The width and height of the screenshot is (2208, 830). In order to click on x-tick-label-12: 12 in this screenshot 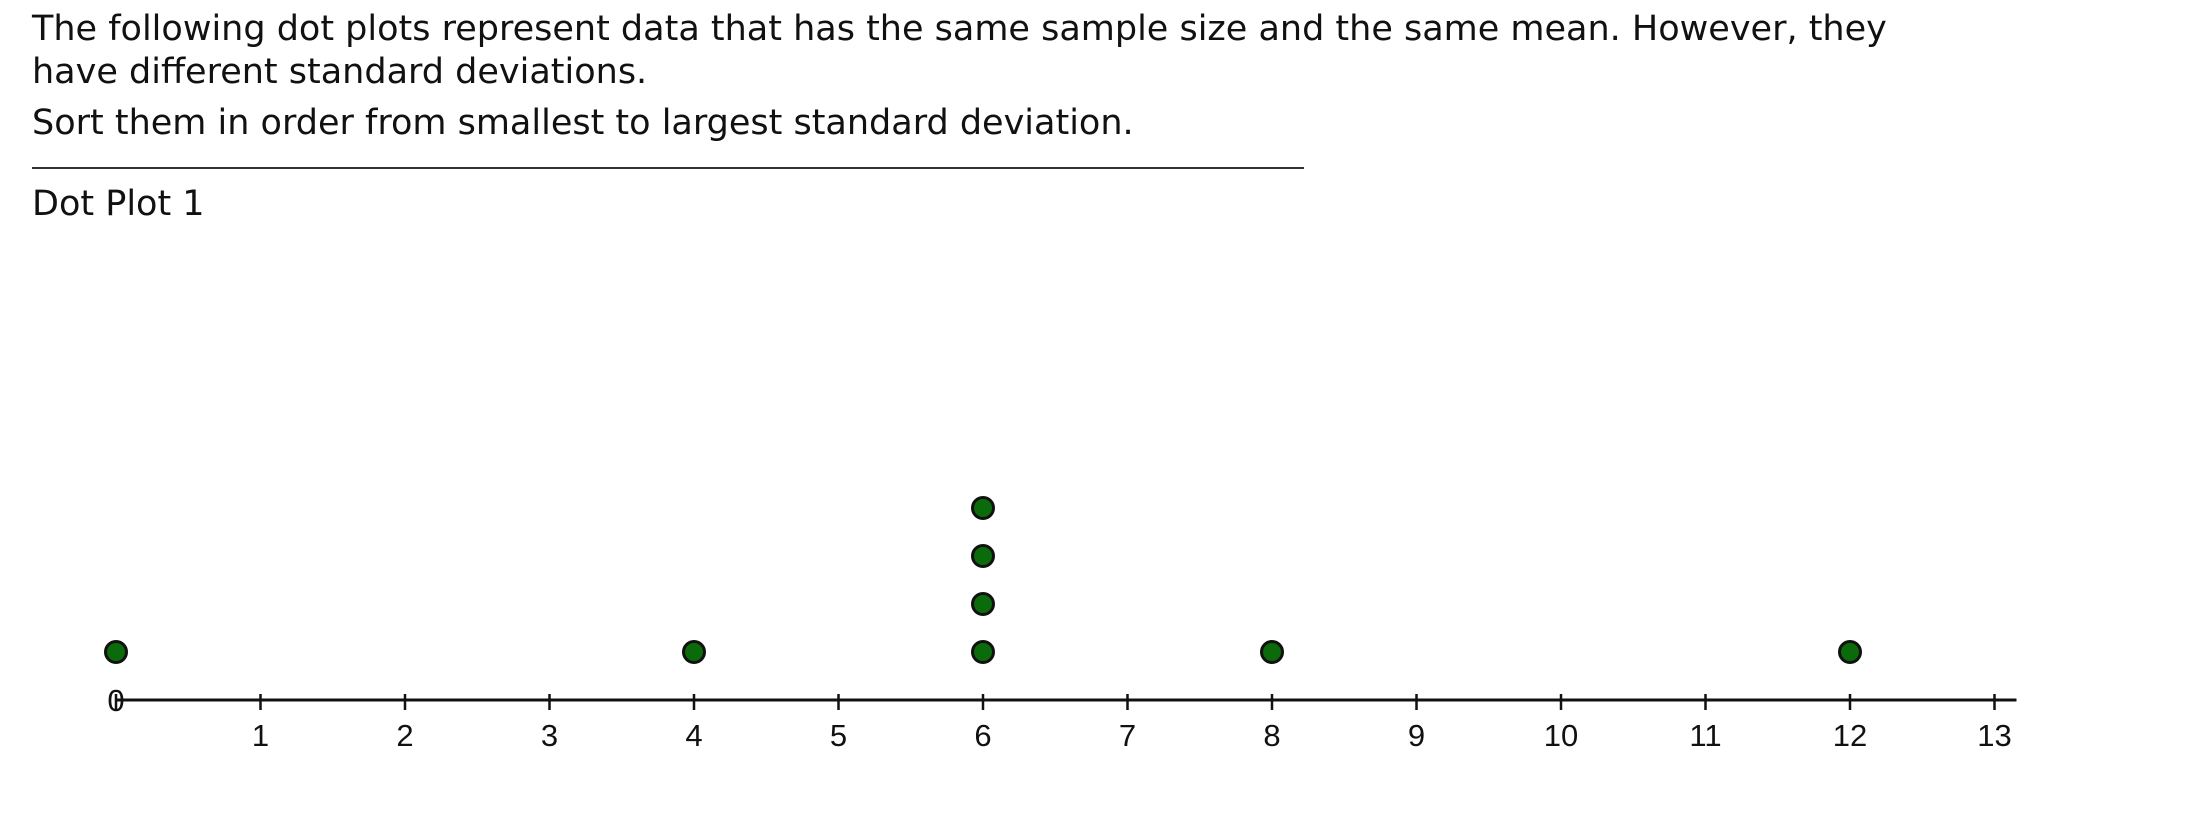, I will do `click(1850, 735)`.